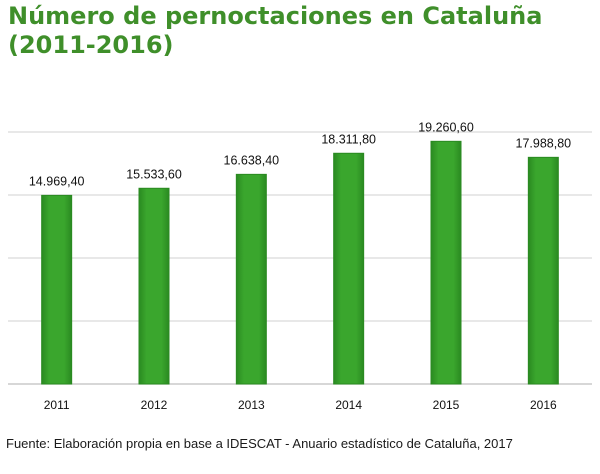  I want to click on chart-title-line-2: (2011-2016), so click(91, 45).